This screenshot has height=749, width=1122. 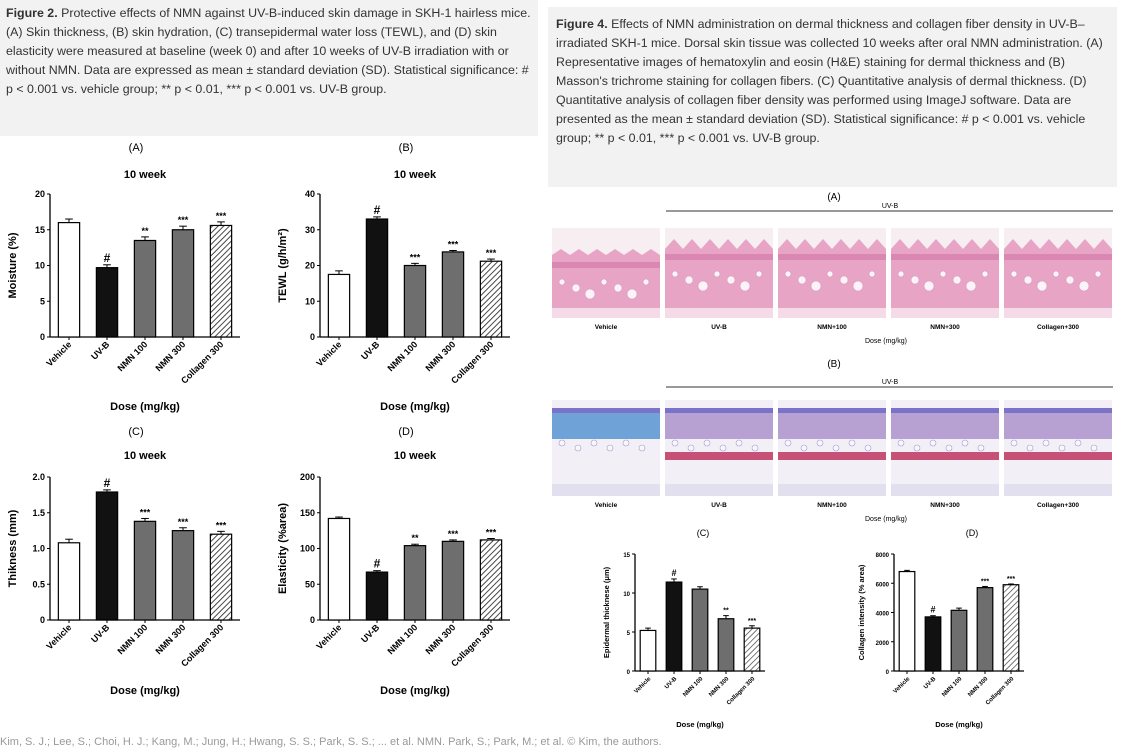 What do you see at coordinates (13, 548) in the screenshot?
I see `y-axis-label: Thikness (mm)` at bounding box center [13, 548].